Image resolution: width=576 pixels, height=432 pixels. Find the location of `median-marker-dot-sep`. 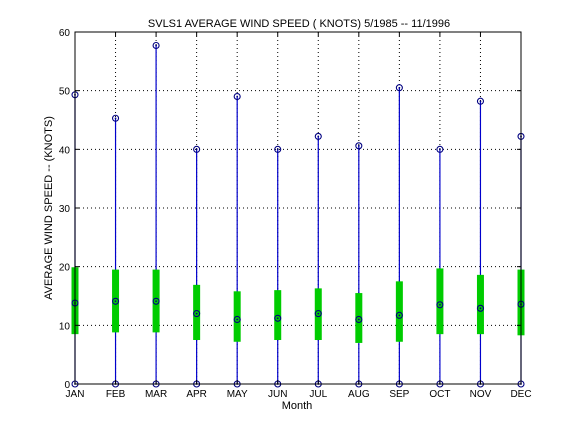

median-marker-dot-sep is located at coordinates (399, 315).